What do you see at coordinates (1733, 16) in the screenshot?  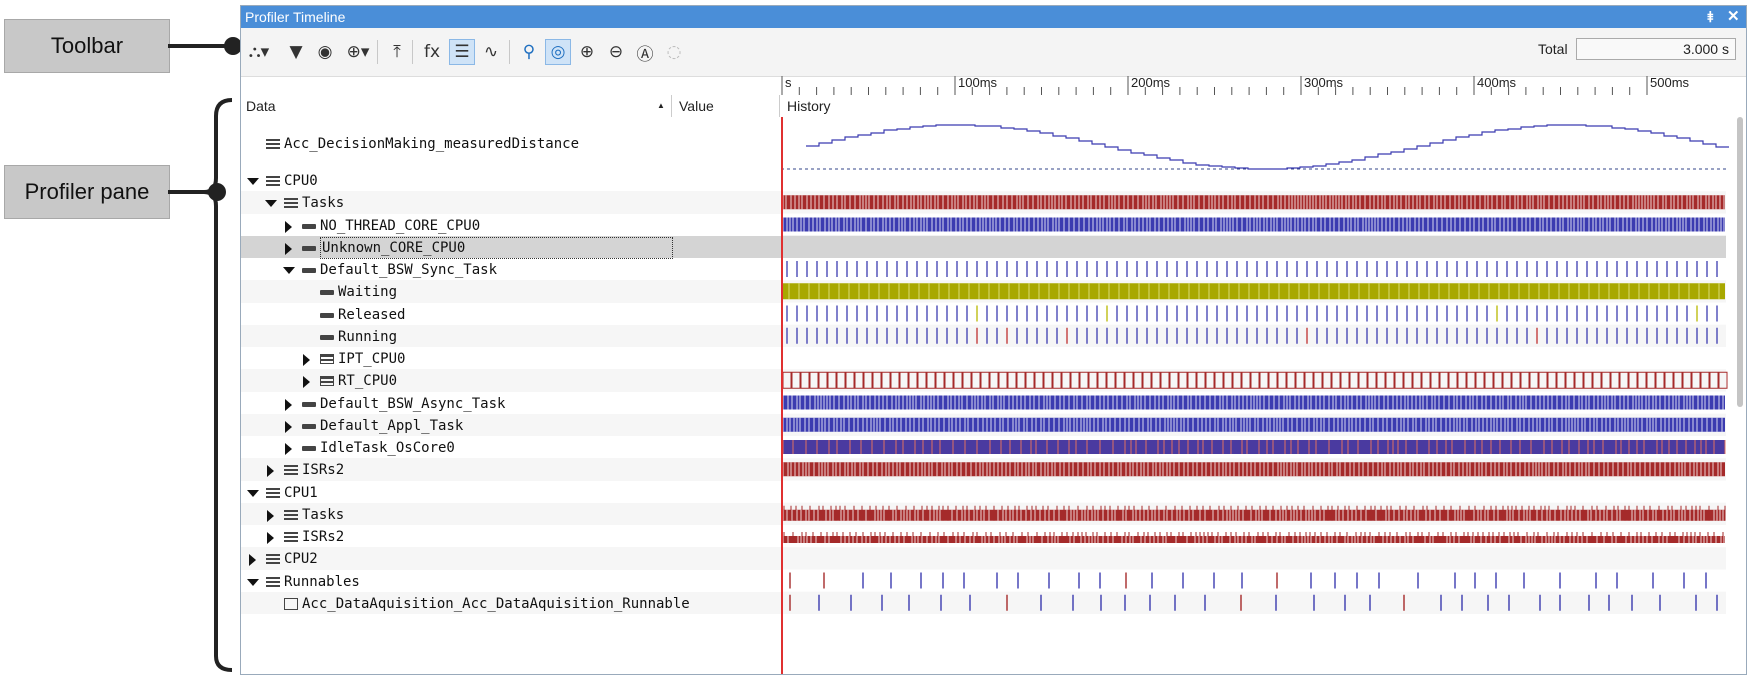 I see `close-icon: ✕` at bounding box center [1733, 16].